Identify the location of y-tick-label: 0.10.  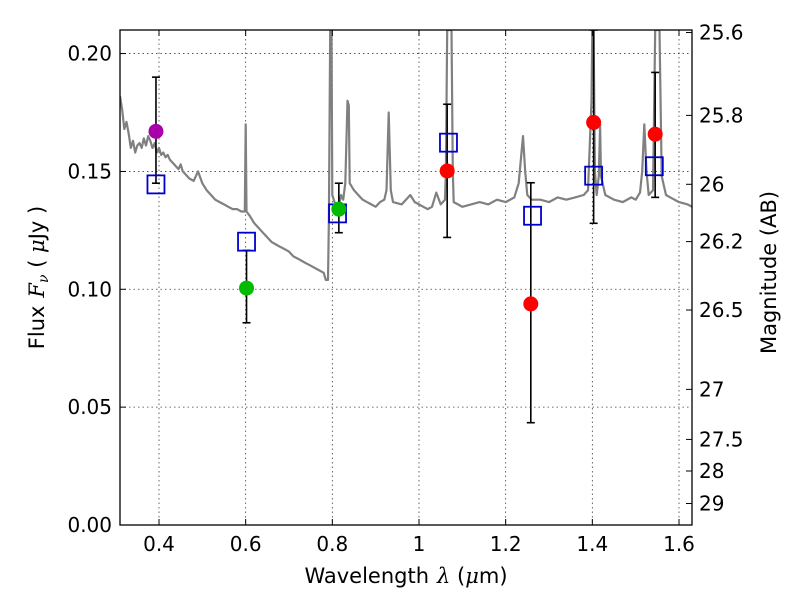
(89, 289).